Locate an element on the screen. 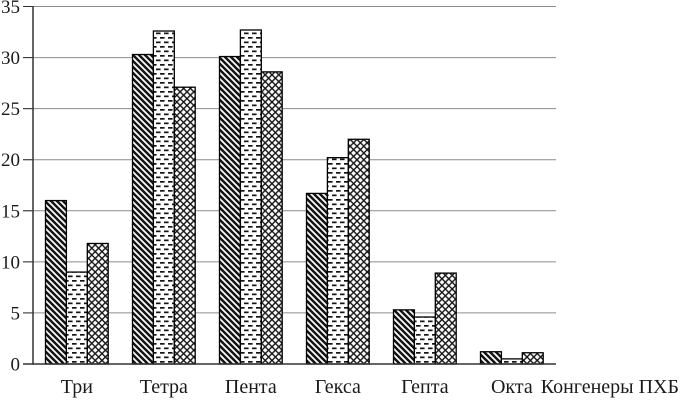 The image size is (681, 400). x-axis-title: Конгенеры ПХБ is located at coordinates (610, 387).